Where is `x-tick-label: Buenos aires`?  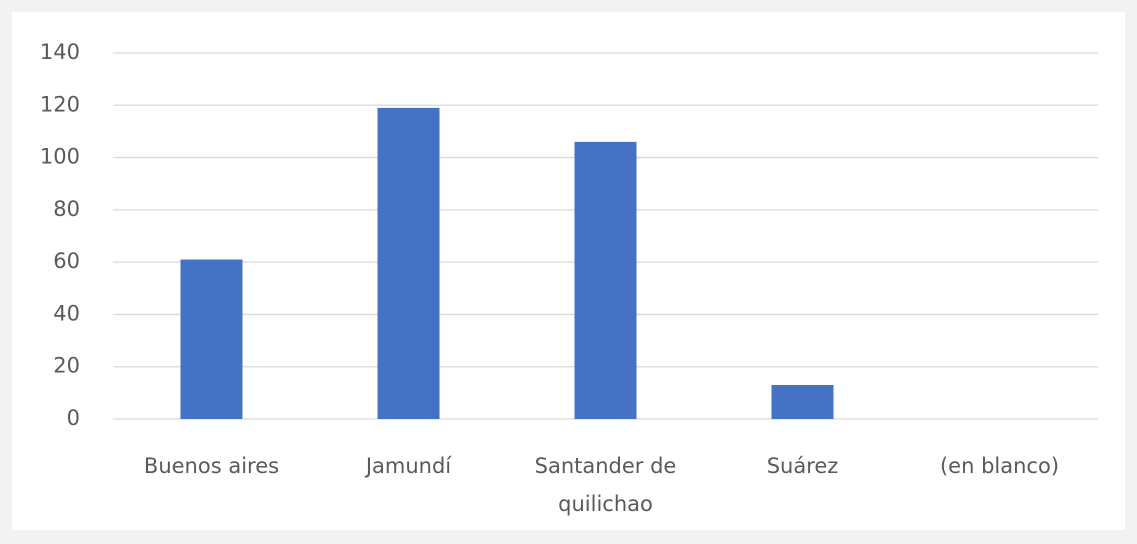 x-tick-label: Buenos aires is located at coordinates (211, 466).